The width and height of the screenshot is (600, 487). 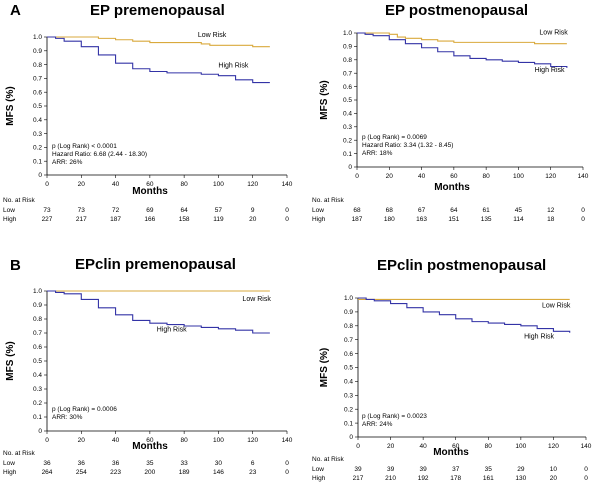 What do you see at coordinates (486, 219) in the screenshot?
I see `risk-cell: 135` at bounding box center [486, 219].